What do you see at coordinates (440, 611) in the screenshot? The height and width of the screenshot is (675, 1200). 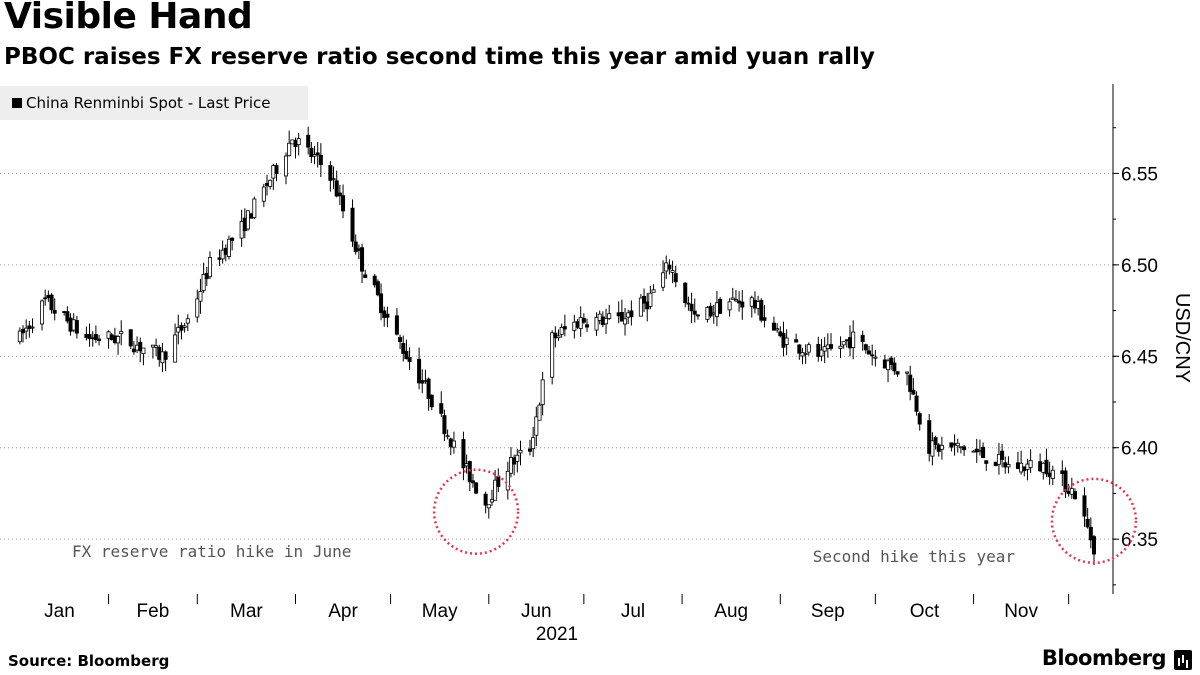 I see `x-tick-label: May` at bounding box center [440, 611].